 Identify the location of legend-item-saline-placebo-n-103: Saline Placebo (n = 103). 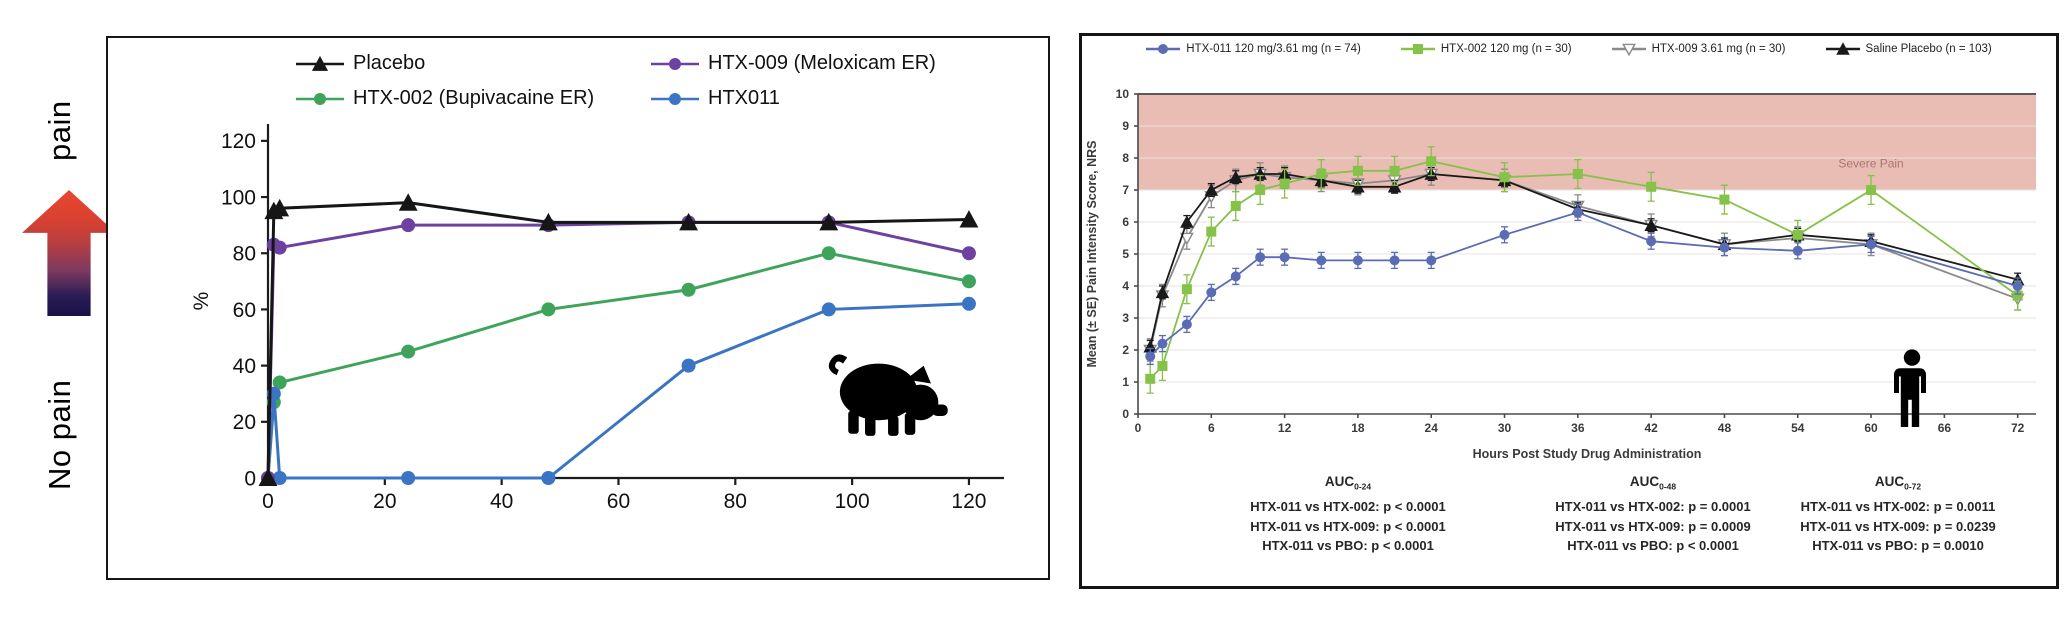
(1908, 49).